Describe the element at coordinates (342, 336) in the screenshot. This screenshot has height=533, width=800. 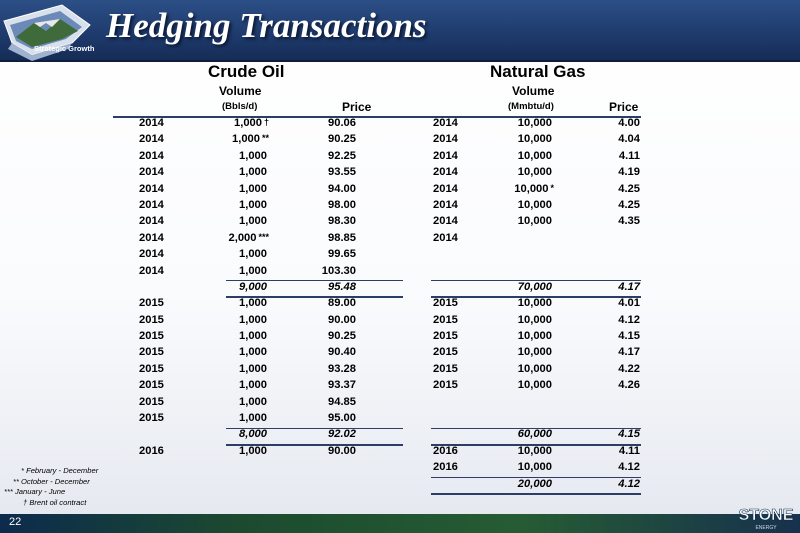
I see `cell-oil-price: 90.25` at that location.